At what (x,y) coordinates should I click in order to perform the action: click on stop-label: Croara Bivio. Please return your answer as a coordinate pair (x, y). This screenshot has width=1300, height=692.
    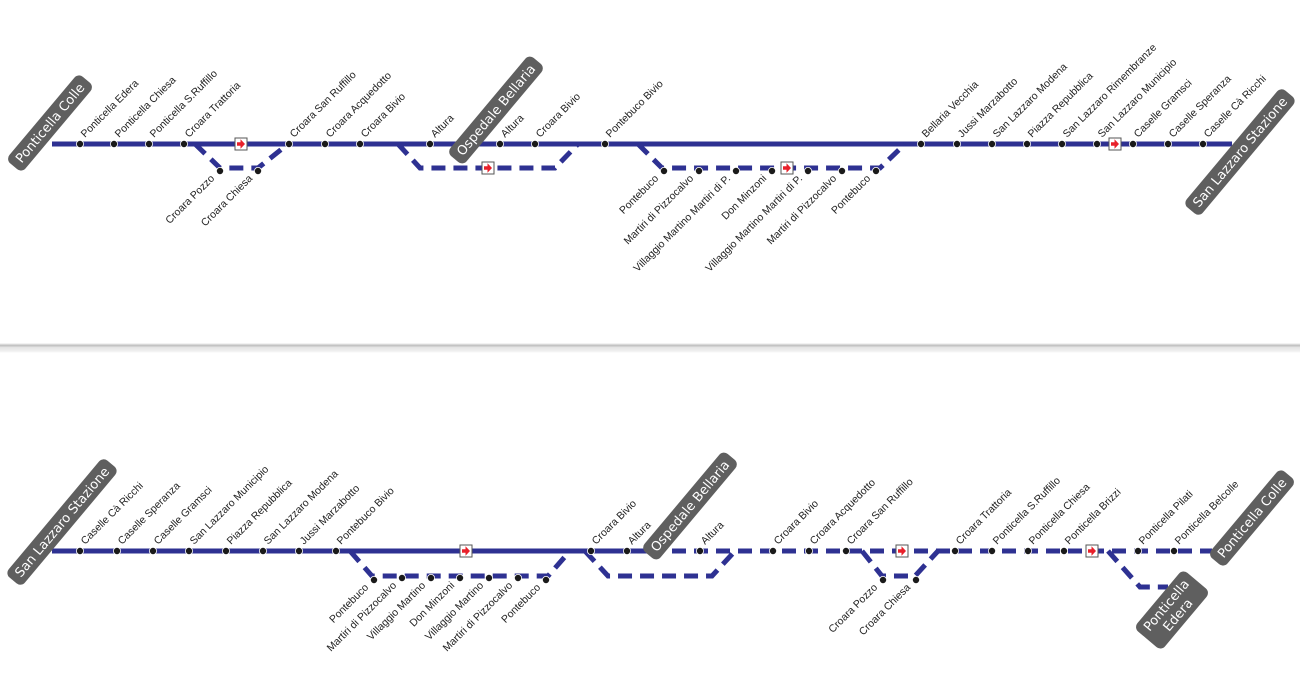
    Looking at the image, I should click on (558, 115).